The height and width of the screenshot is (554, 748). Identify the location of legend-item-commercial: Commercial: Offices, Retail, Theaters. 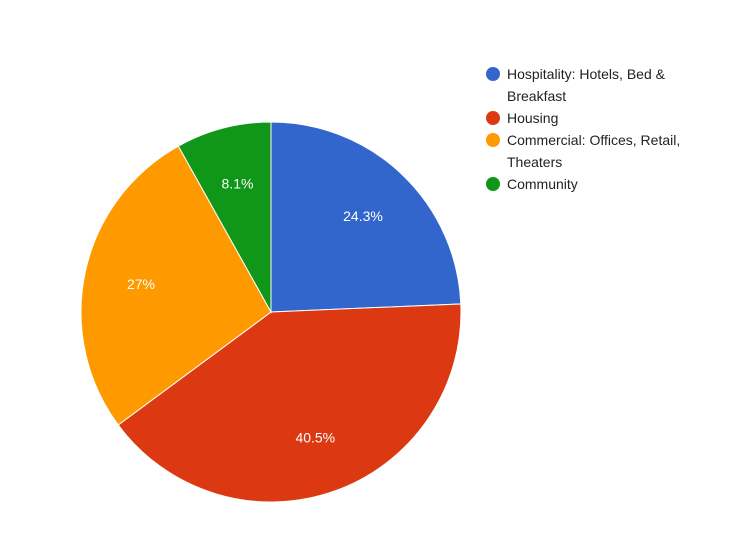
(583, 151).